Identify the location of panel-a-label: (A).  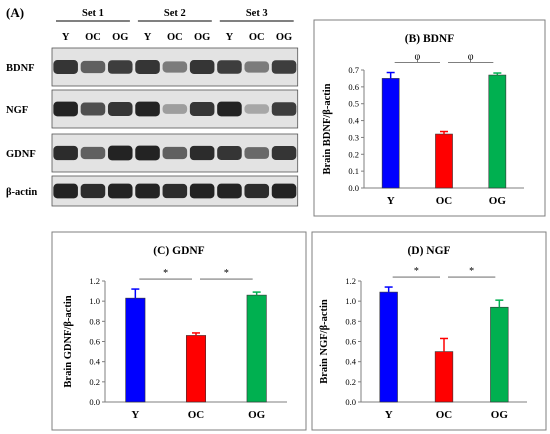
(15, 12).